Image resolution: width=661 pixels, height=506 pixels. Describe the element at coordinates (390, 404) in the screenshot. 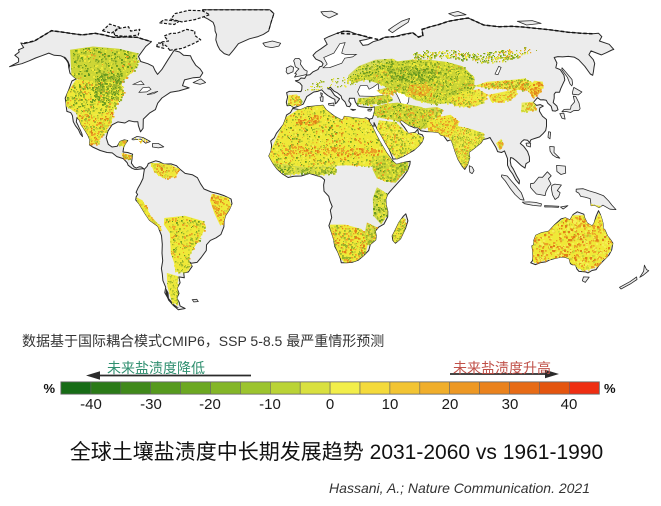

I see `svg-text: 10` at that location.